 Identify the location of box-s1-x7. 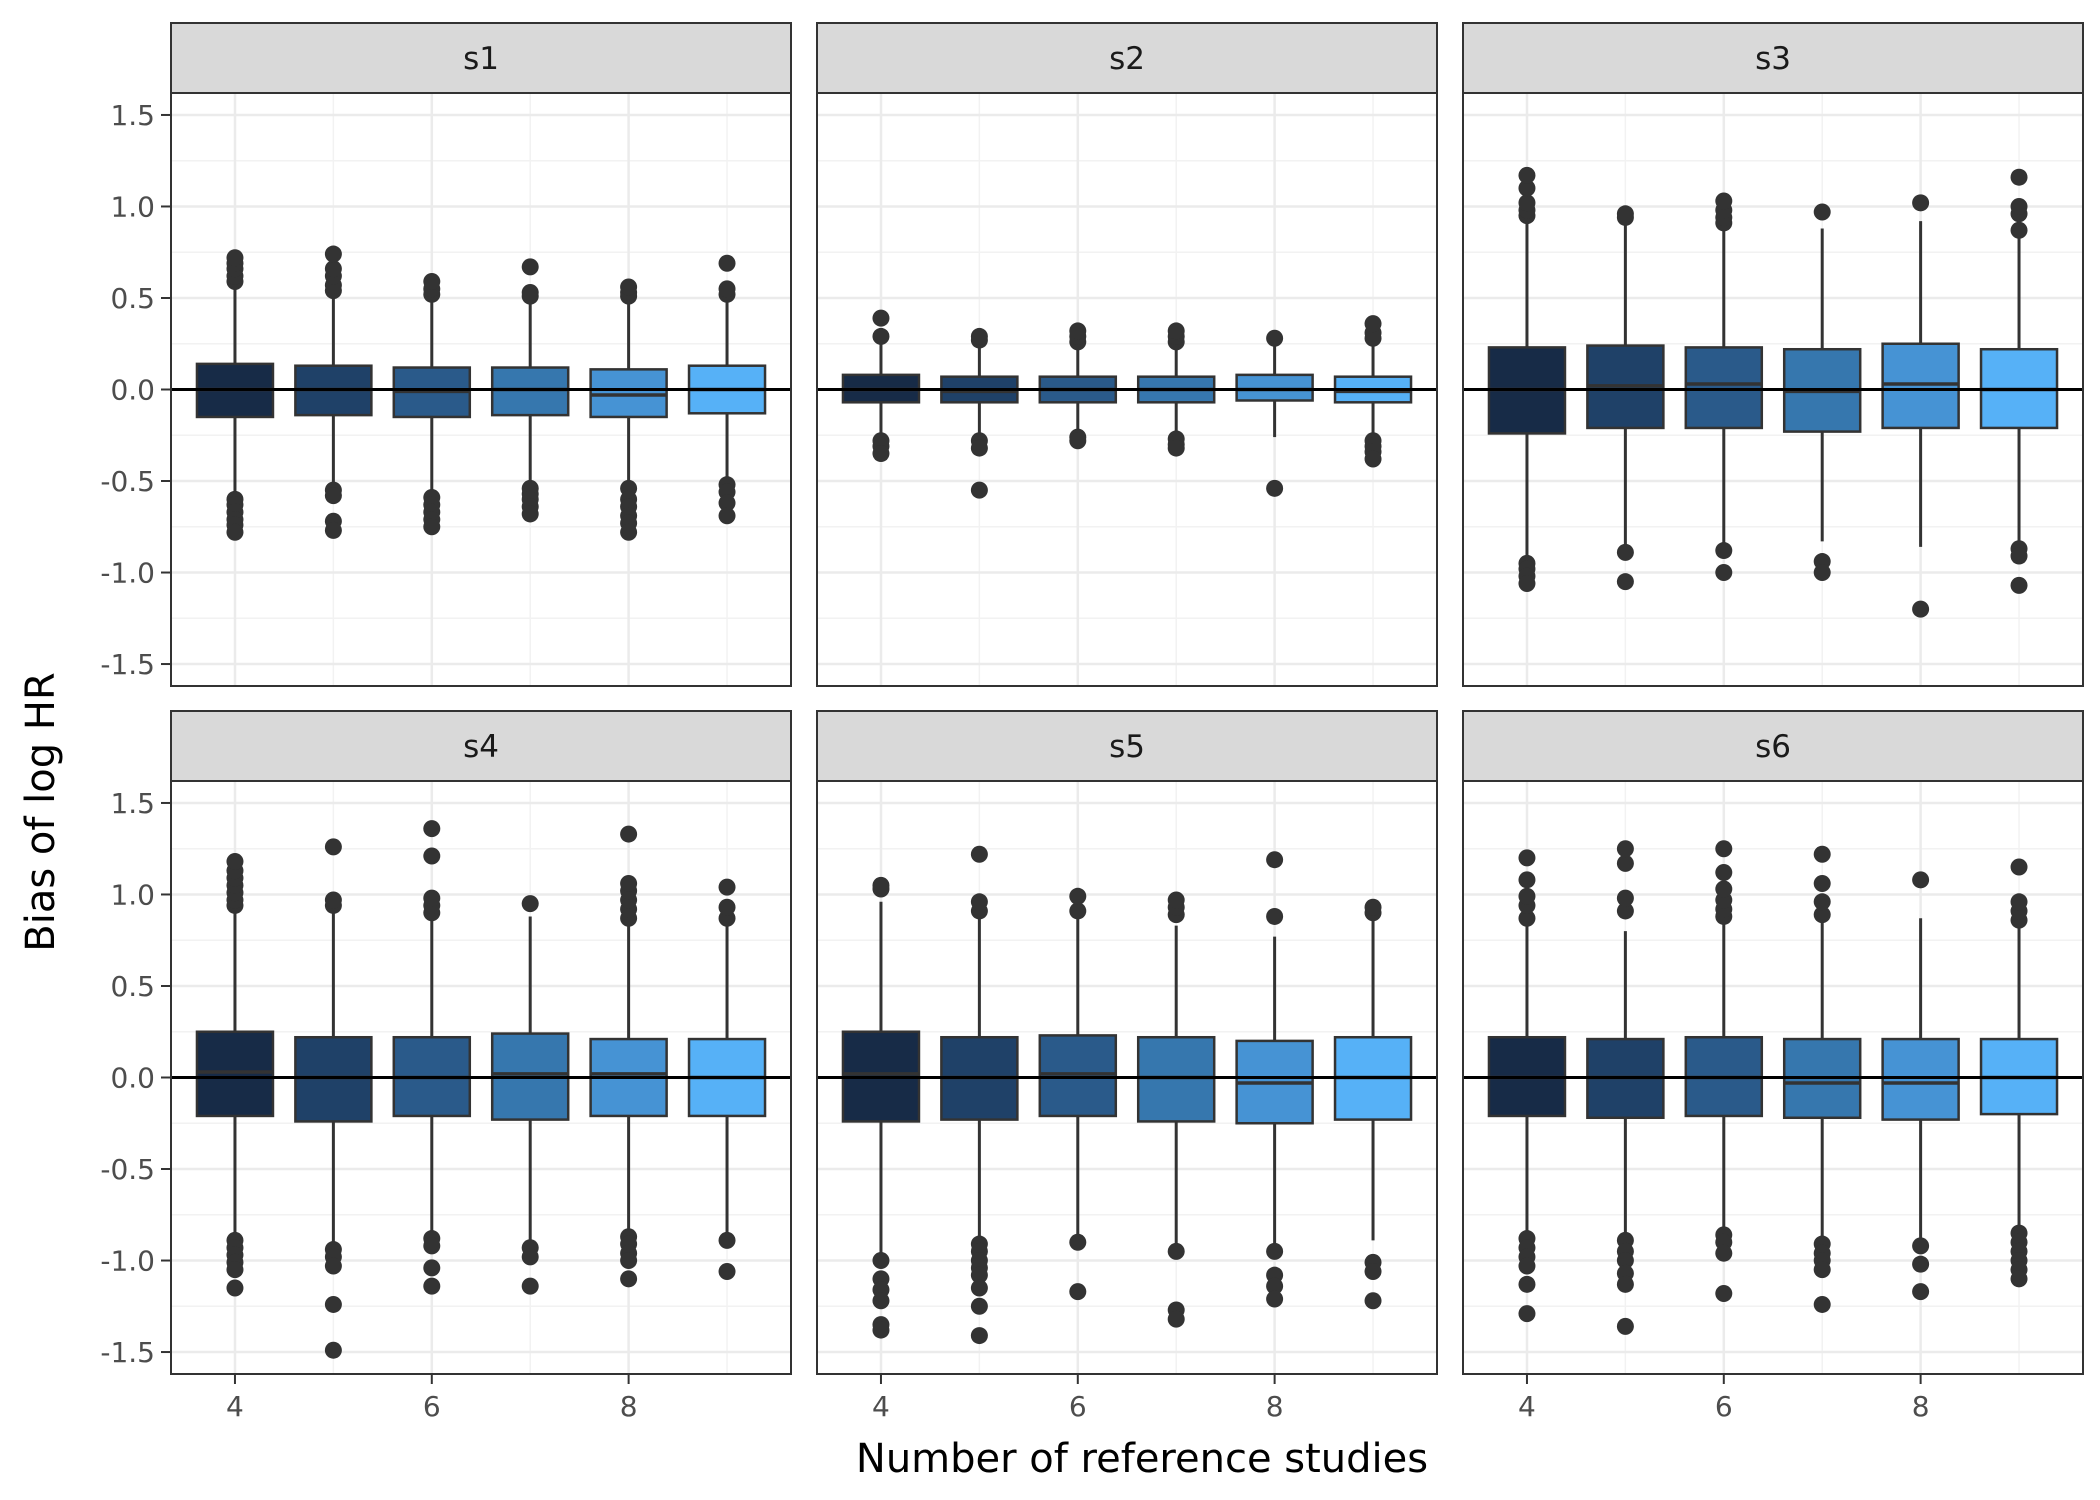
(530, 390).